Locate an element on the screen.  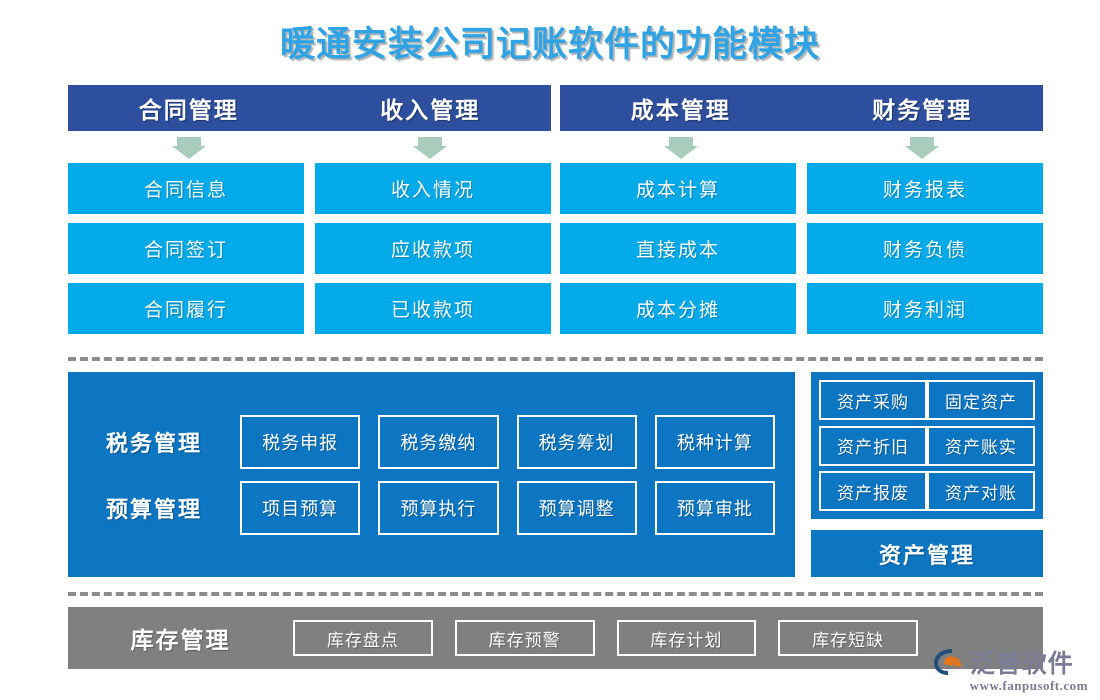
budget-item: 预算执行 is located at coordinates (438, 507).